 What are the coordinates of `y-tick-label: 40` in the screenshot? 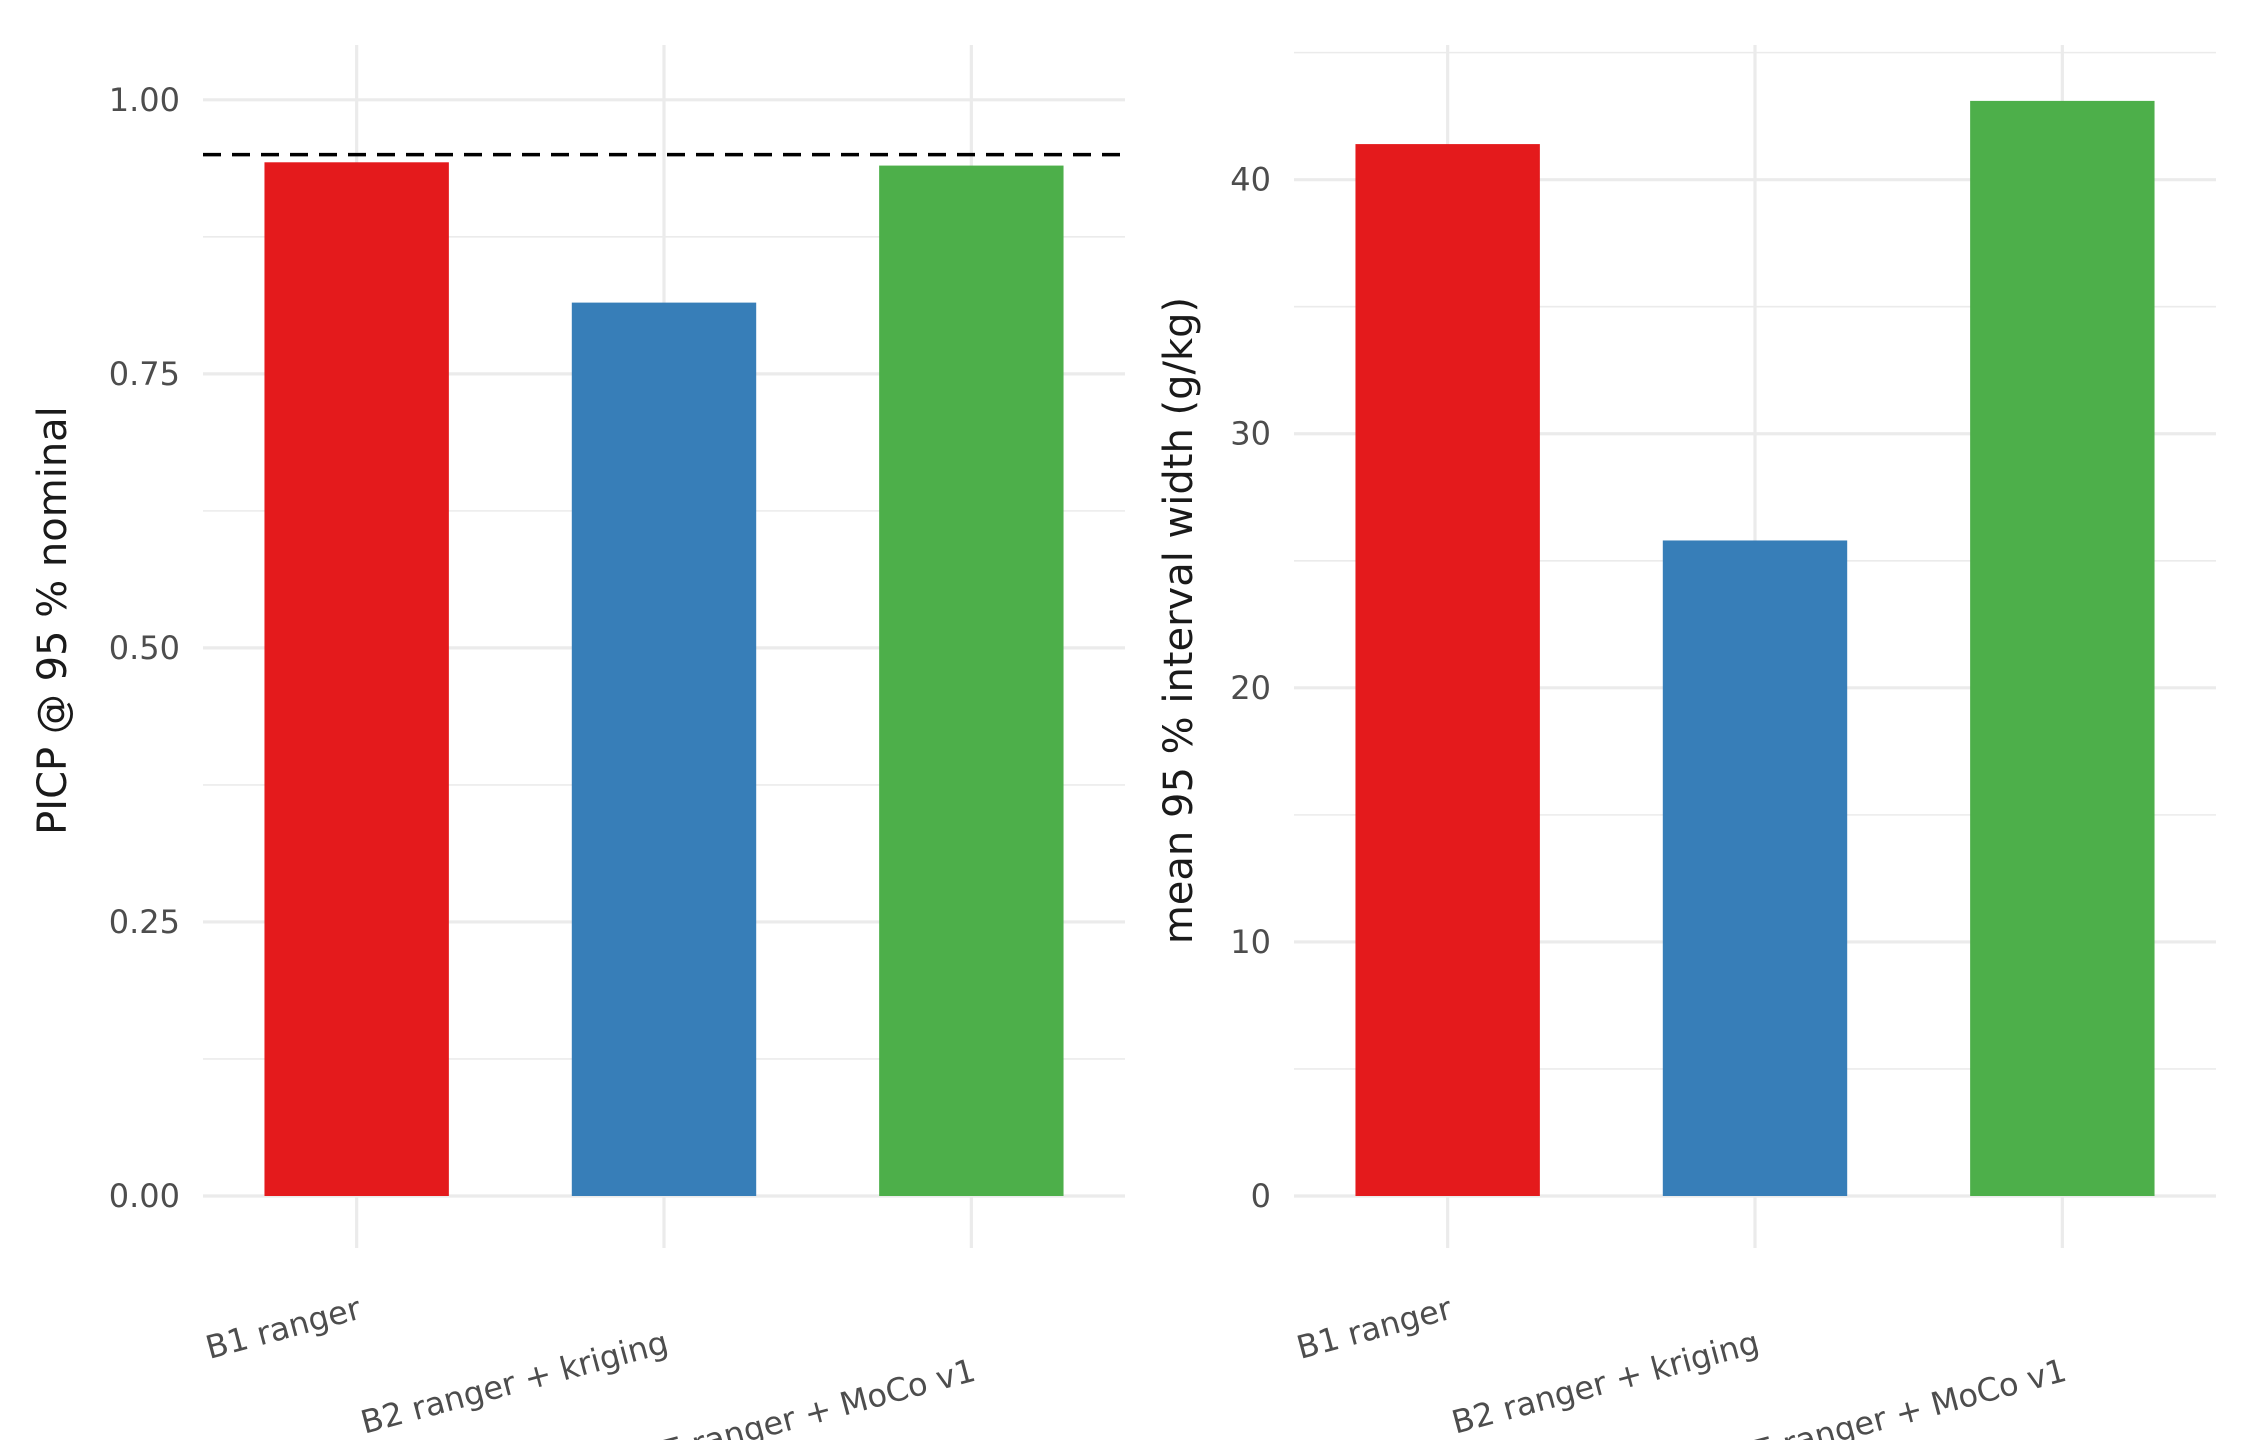 It's located at (1250, 180).